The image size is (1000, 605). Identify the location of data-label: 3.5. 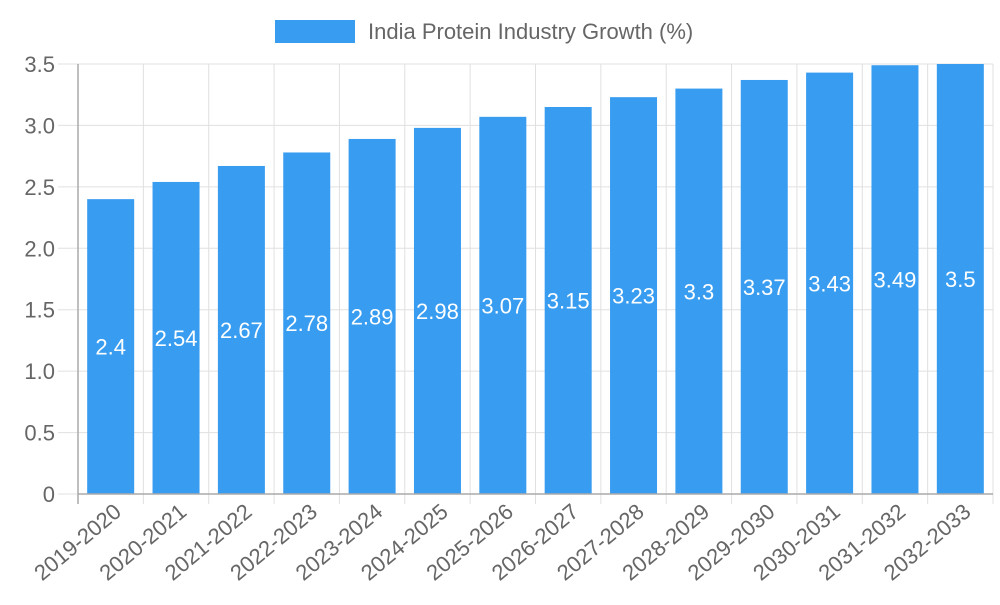
(960, 279).